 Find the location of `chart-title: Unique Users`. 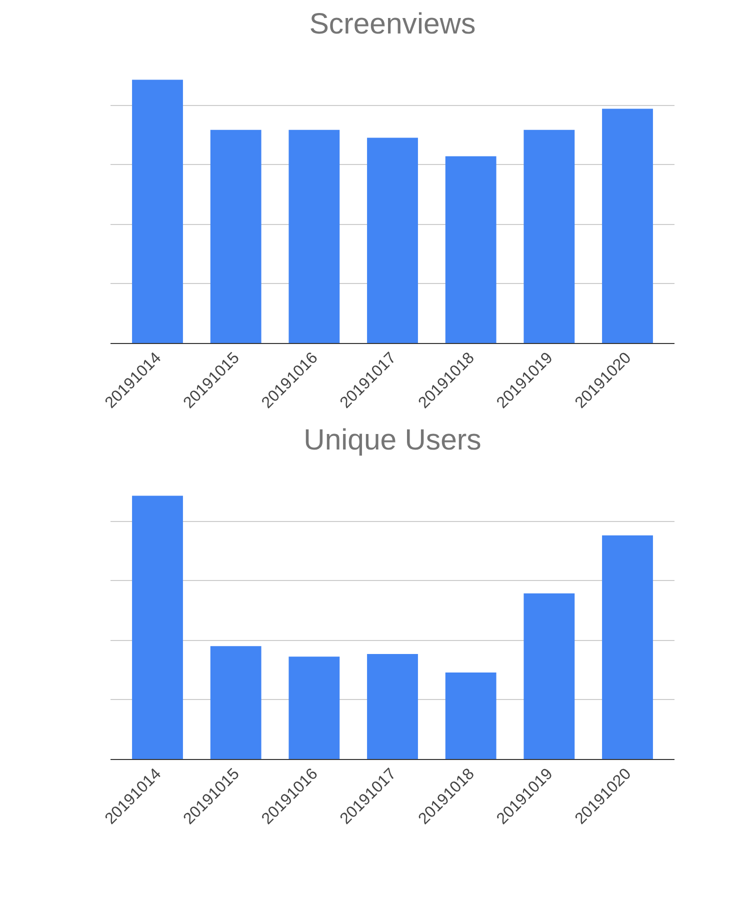

chart-title: Unique Users is located at coordinates (393, 440).